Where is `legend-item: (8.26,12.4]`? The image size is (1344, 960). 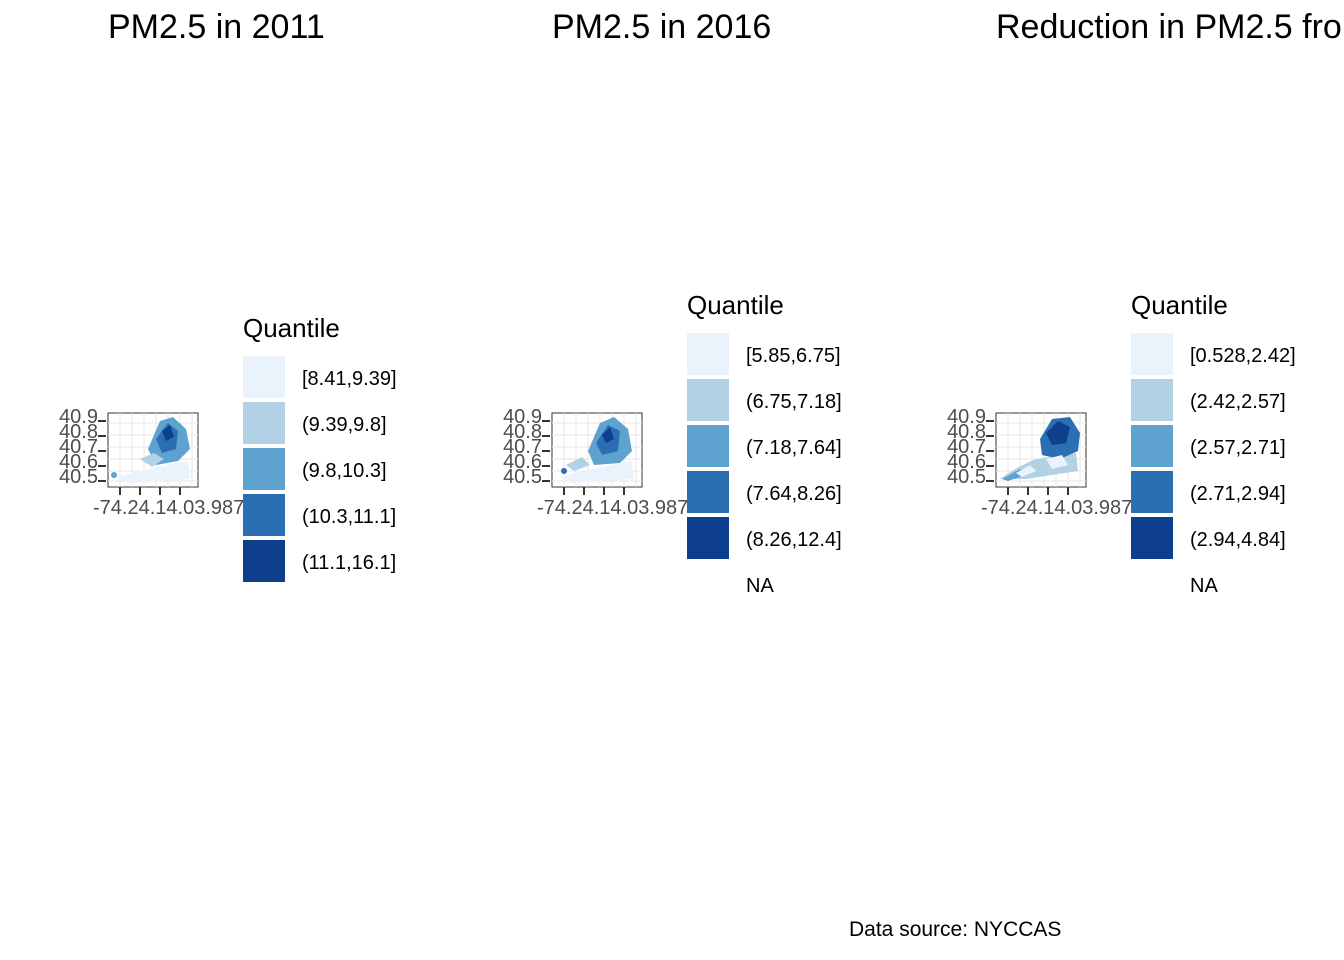
legend-item: (8.26,12.4] is located at coordinates (764, 540).